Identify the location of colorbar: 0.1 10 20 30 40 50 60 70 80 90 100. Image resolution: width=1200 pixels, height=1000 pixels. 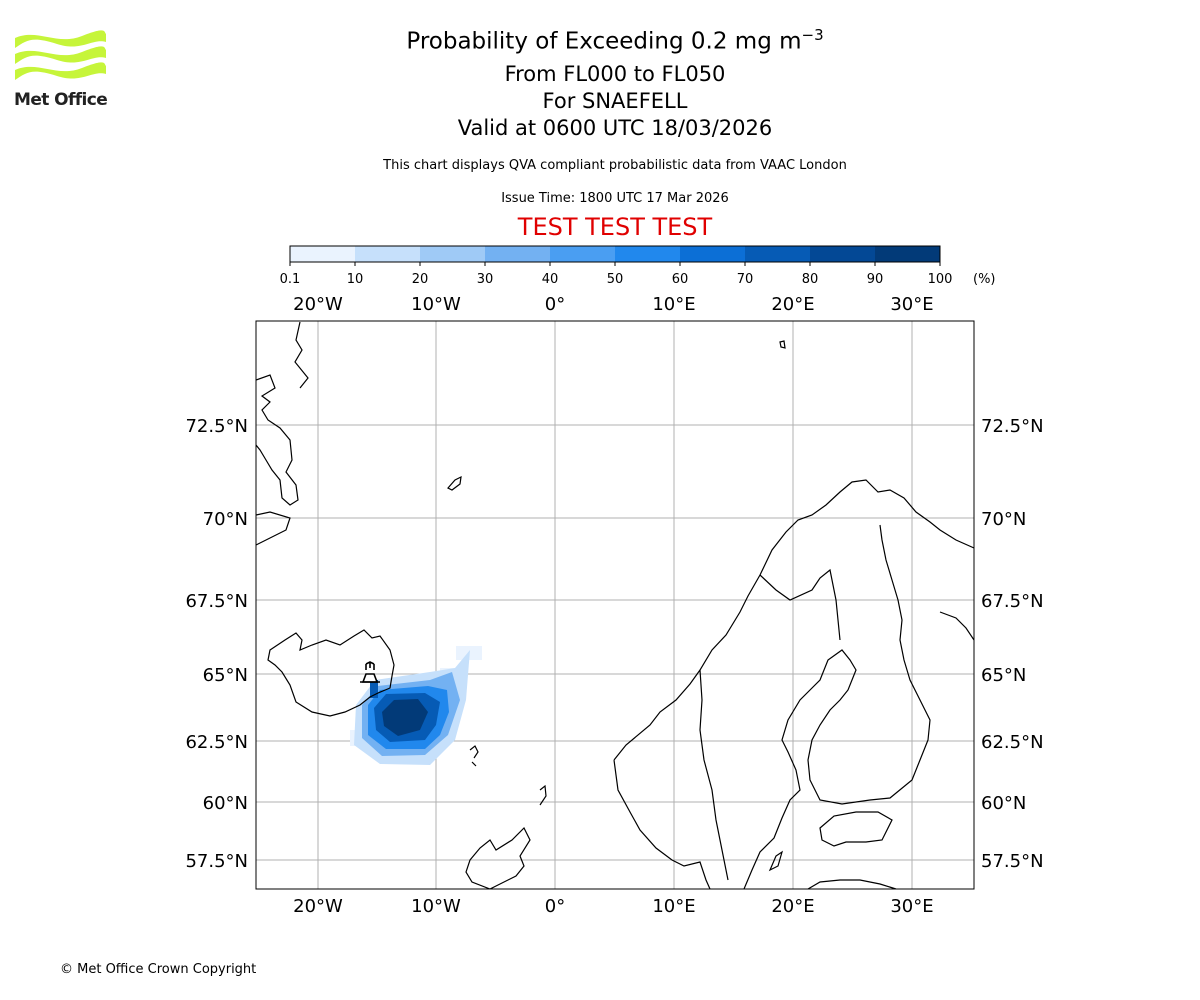
(616, 266).